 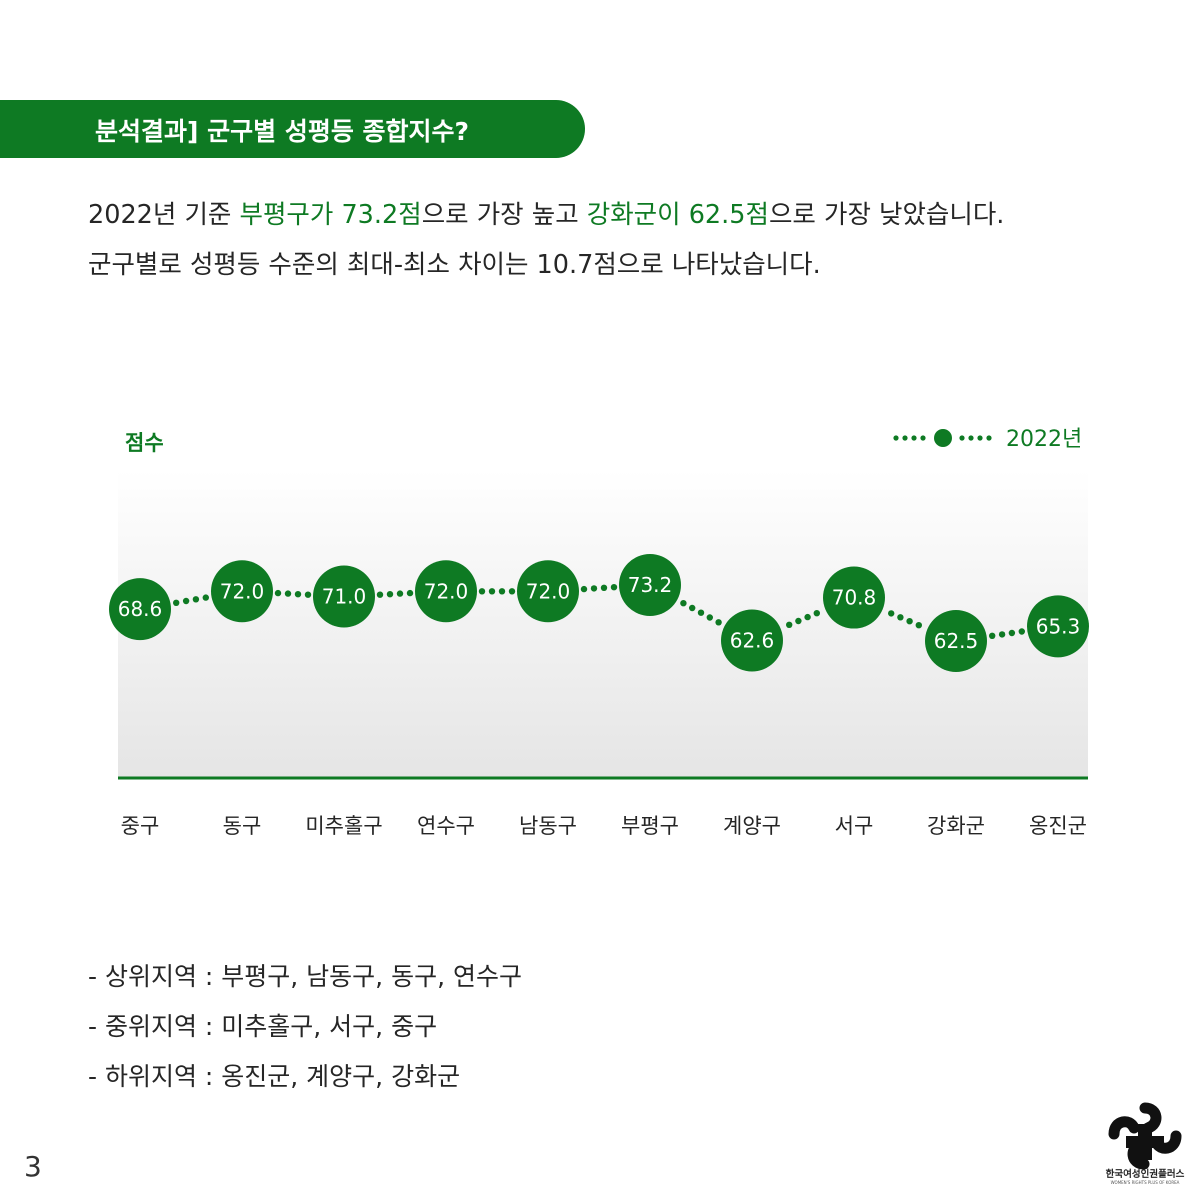 What do you see at coordinates (144, 443) in the screenshot?
I see `y-axis-label: 점수` at bounding box center [144, 443].